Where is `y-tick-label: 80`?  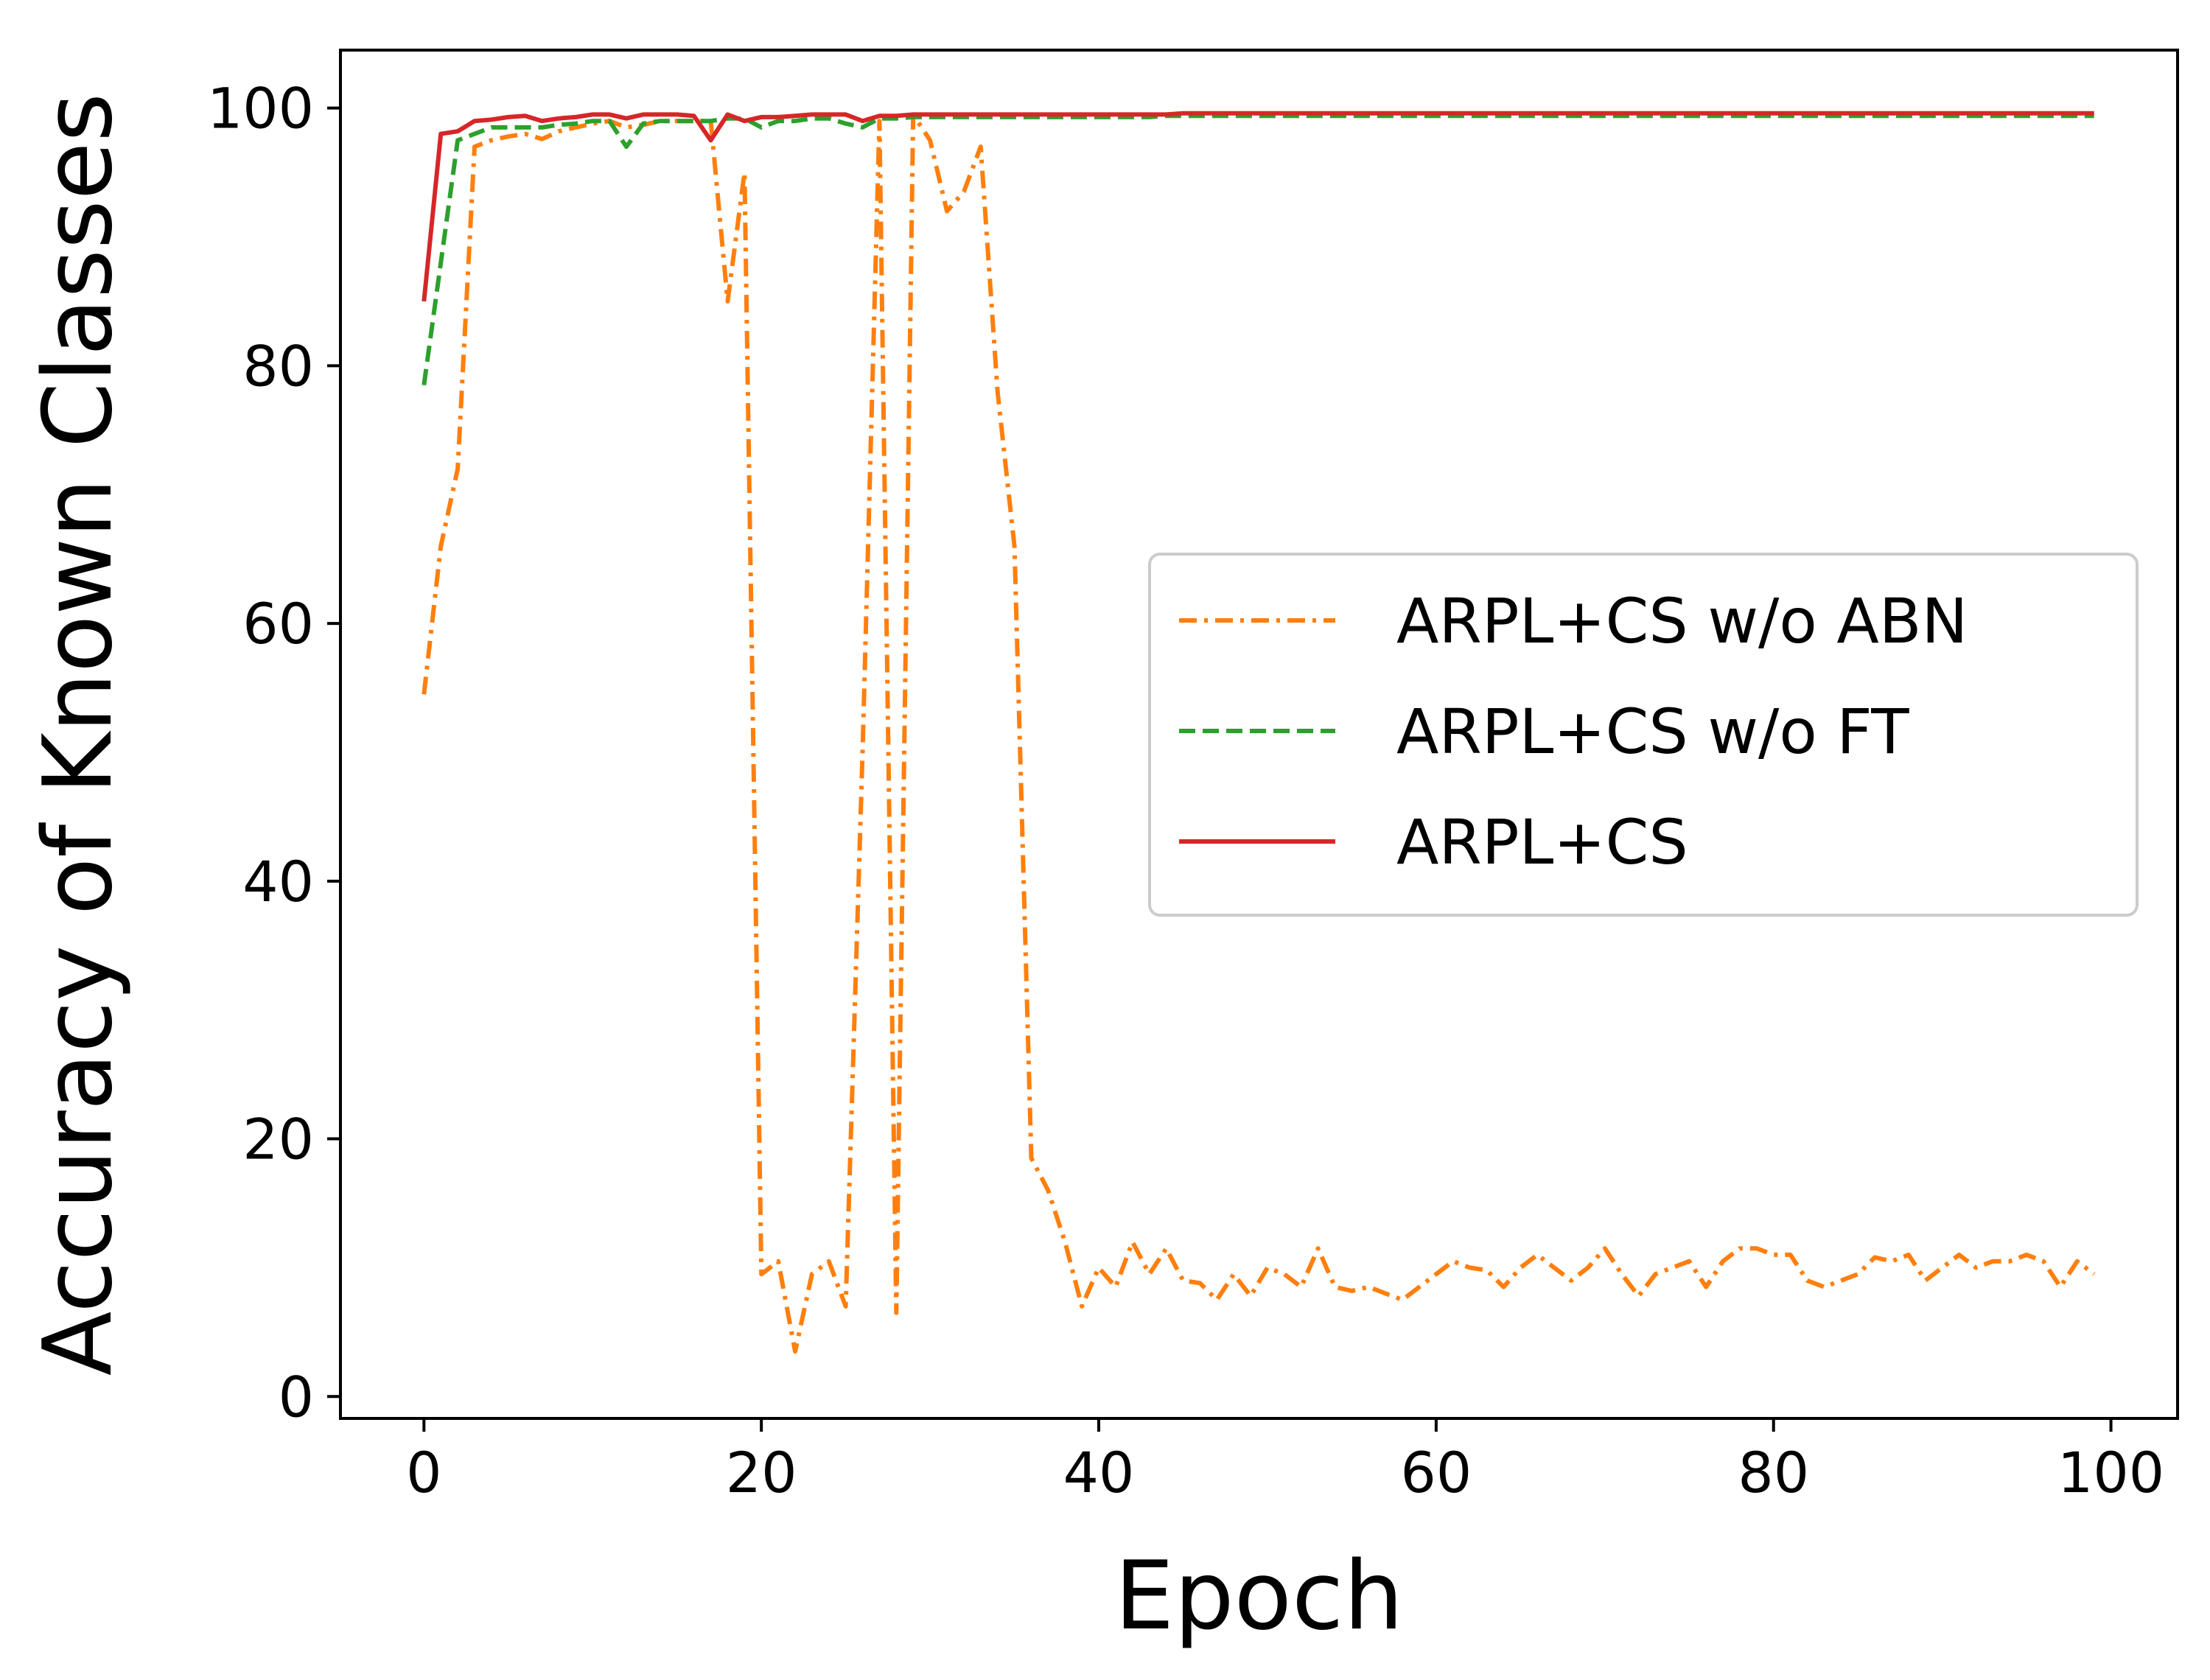 y-tick-label: 80 is located at coordinates (278, 366).